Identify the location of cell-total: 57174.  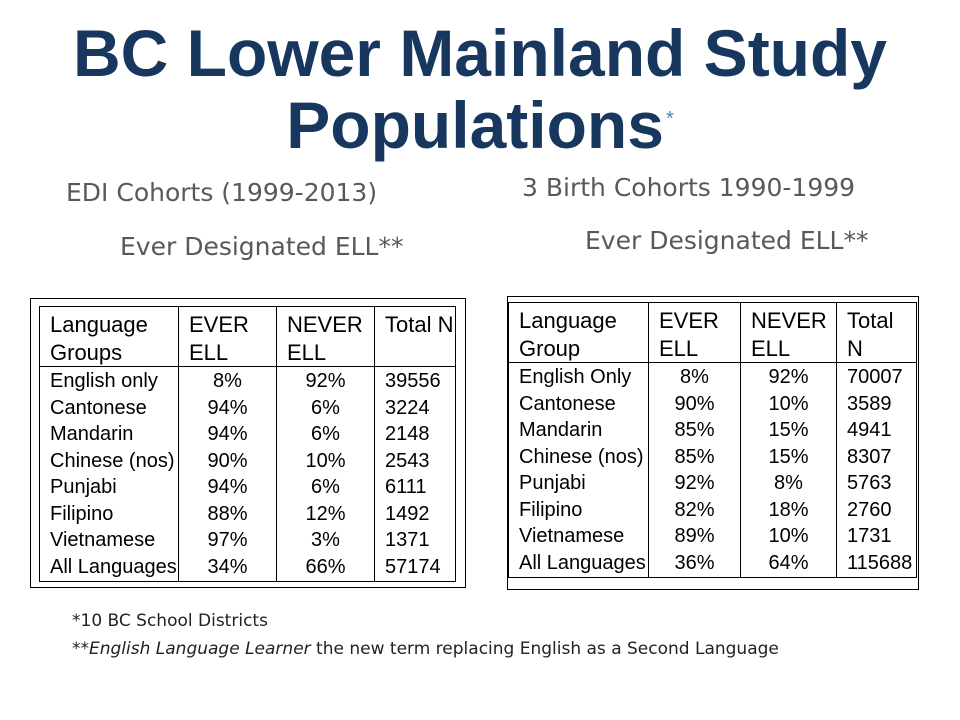
(415, 568).